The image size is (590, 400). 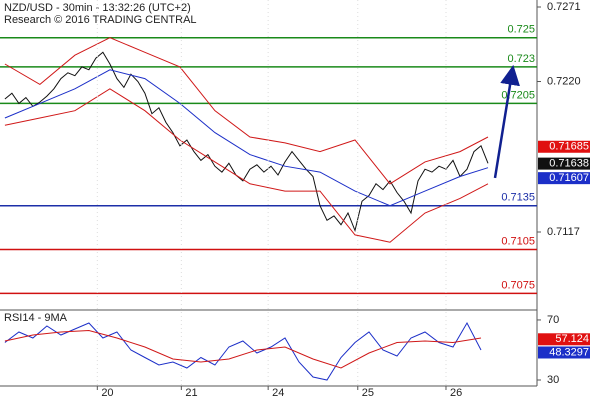 I want to click on x-tick-label: 20, so click(x=107, y=393).